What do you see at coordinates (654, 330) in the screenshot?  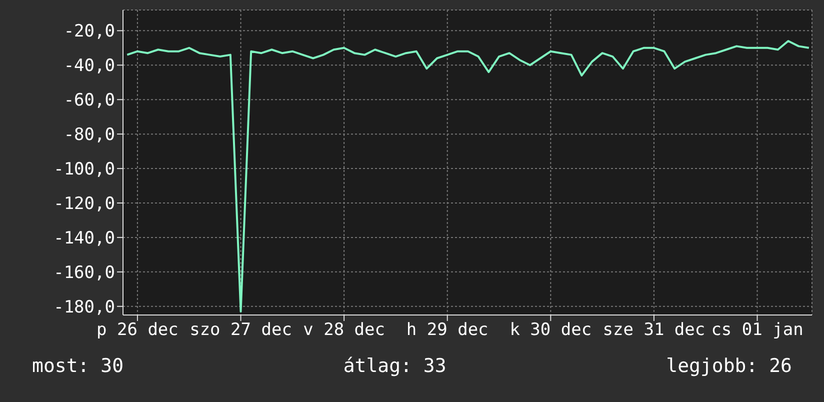 I see `x-tick-label: sze 31 dec` at bounding box center [654, 330].